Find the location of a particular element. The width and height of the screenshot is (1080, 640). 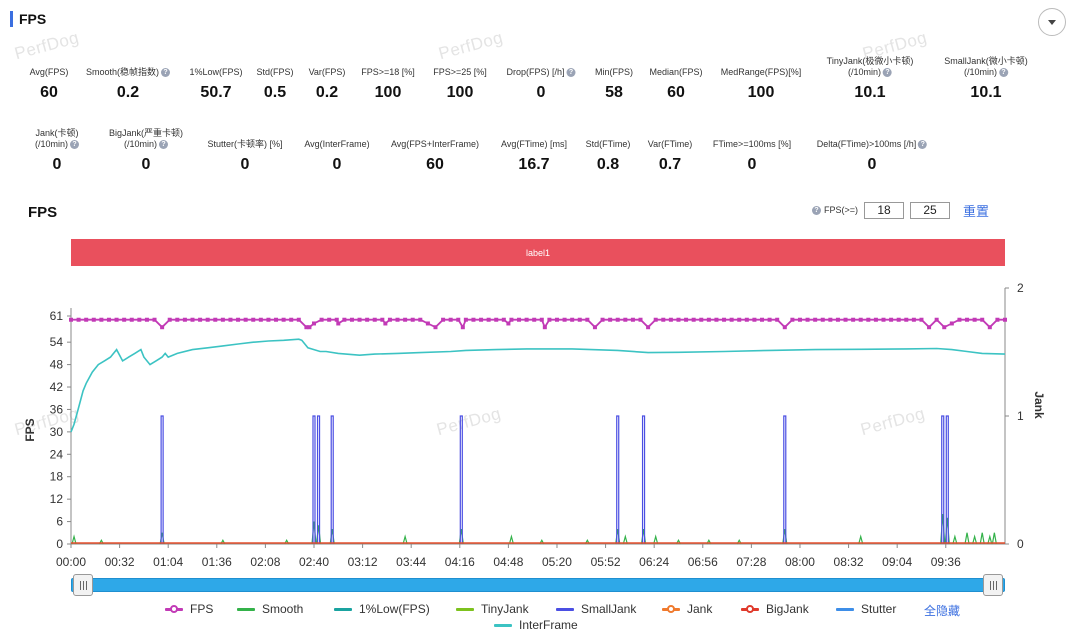

legend-item: Smooth is located at coordinates (270, 609).